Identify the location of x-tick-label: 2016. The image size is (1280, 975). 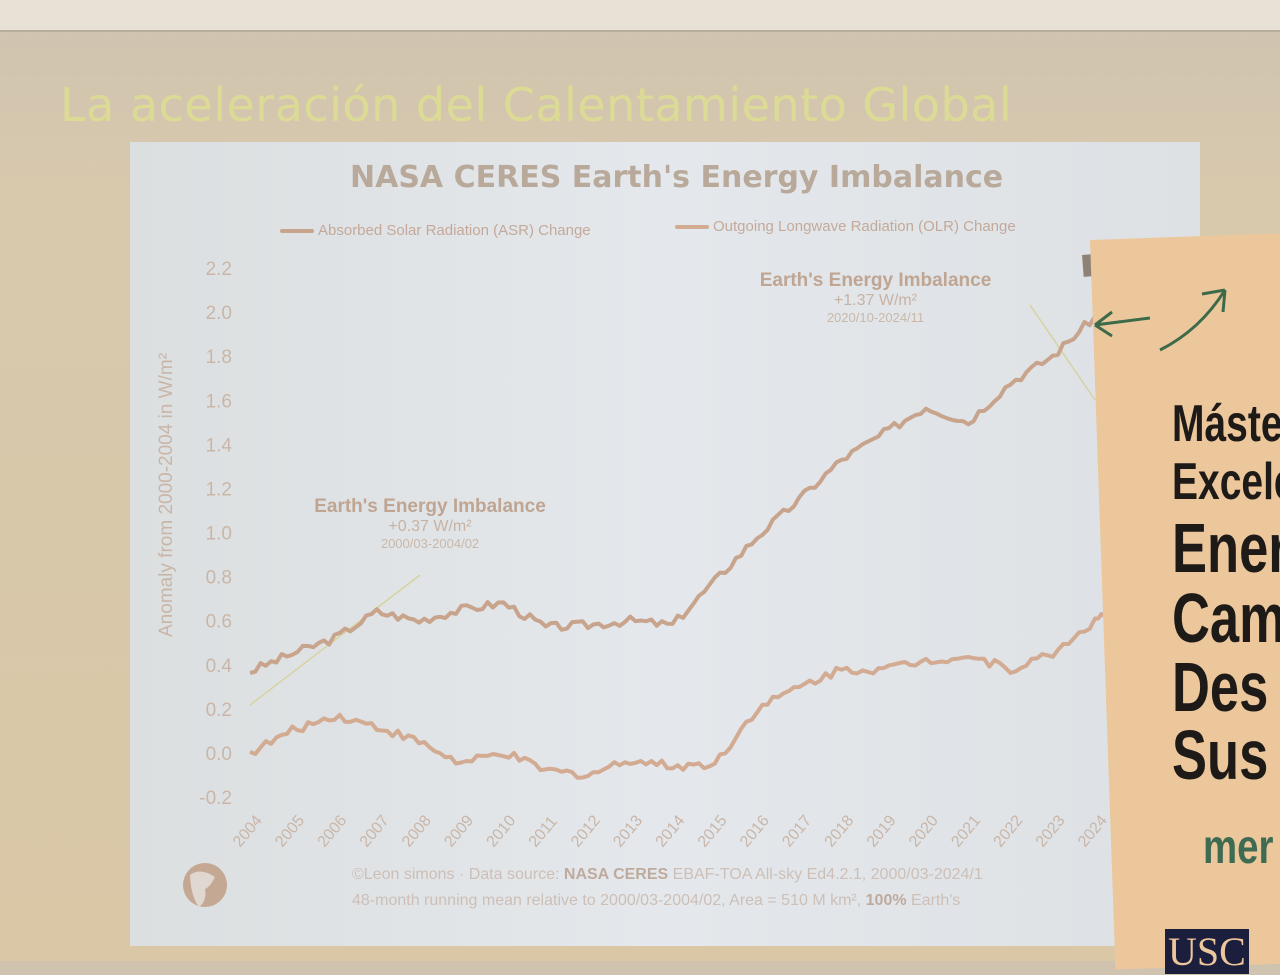
(755, 831).